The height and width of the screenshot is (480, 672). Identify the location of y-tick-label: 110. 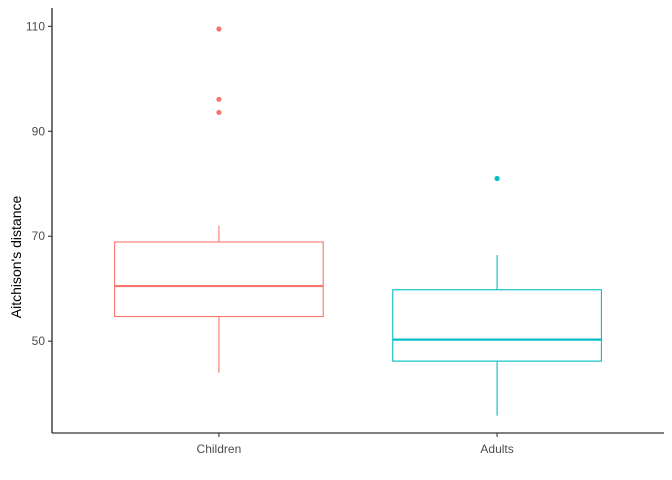
(35, 26).